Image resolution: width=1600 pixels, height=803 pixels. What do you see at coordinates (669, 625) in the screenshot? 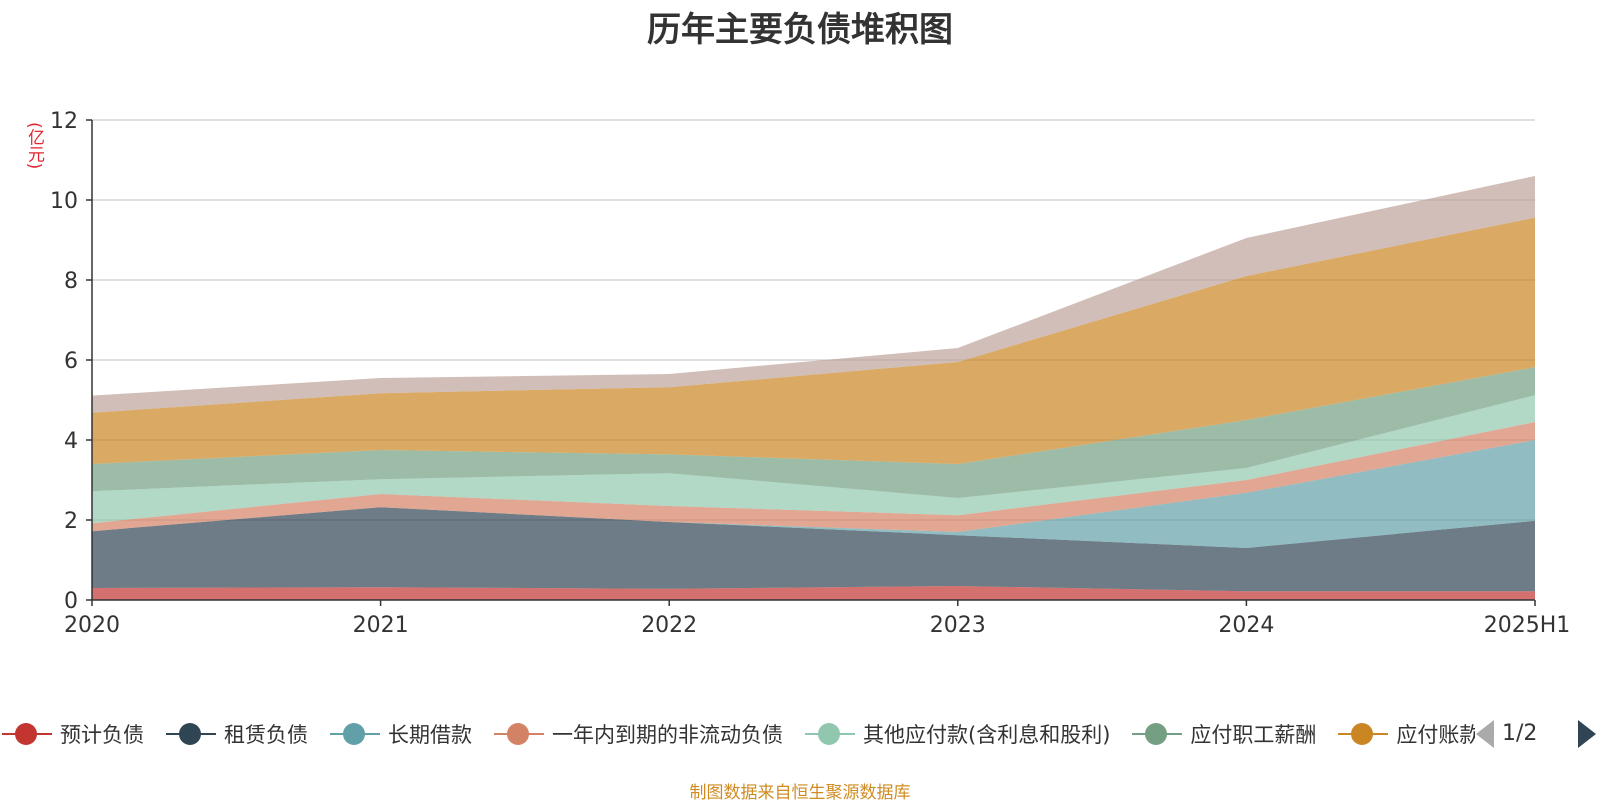
I see `x-axis-tick-label: 2022` at bounding box center [669, 625].